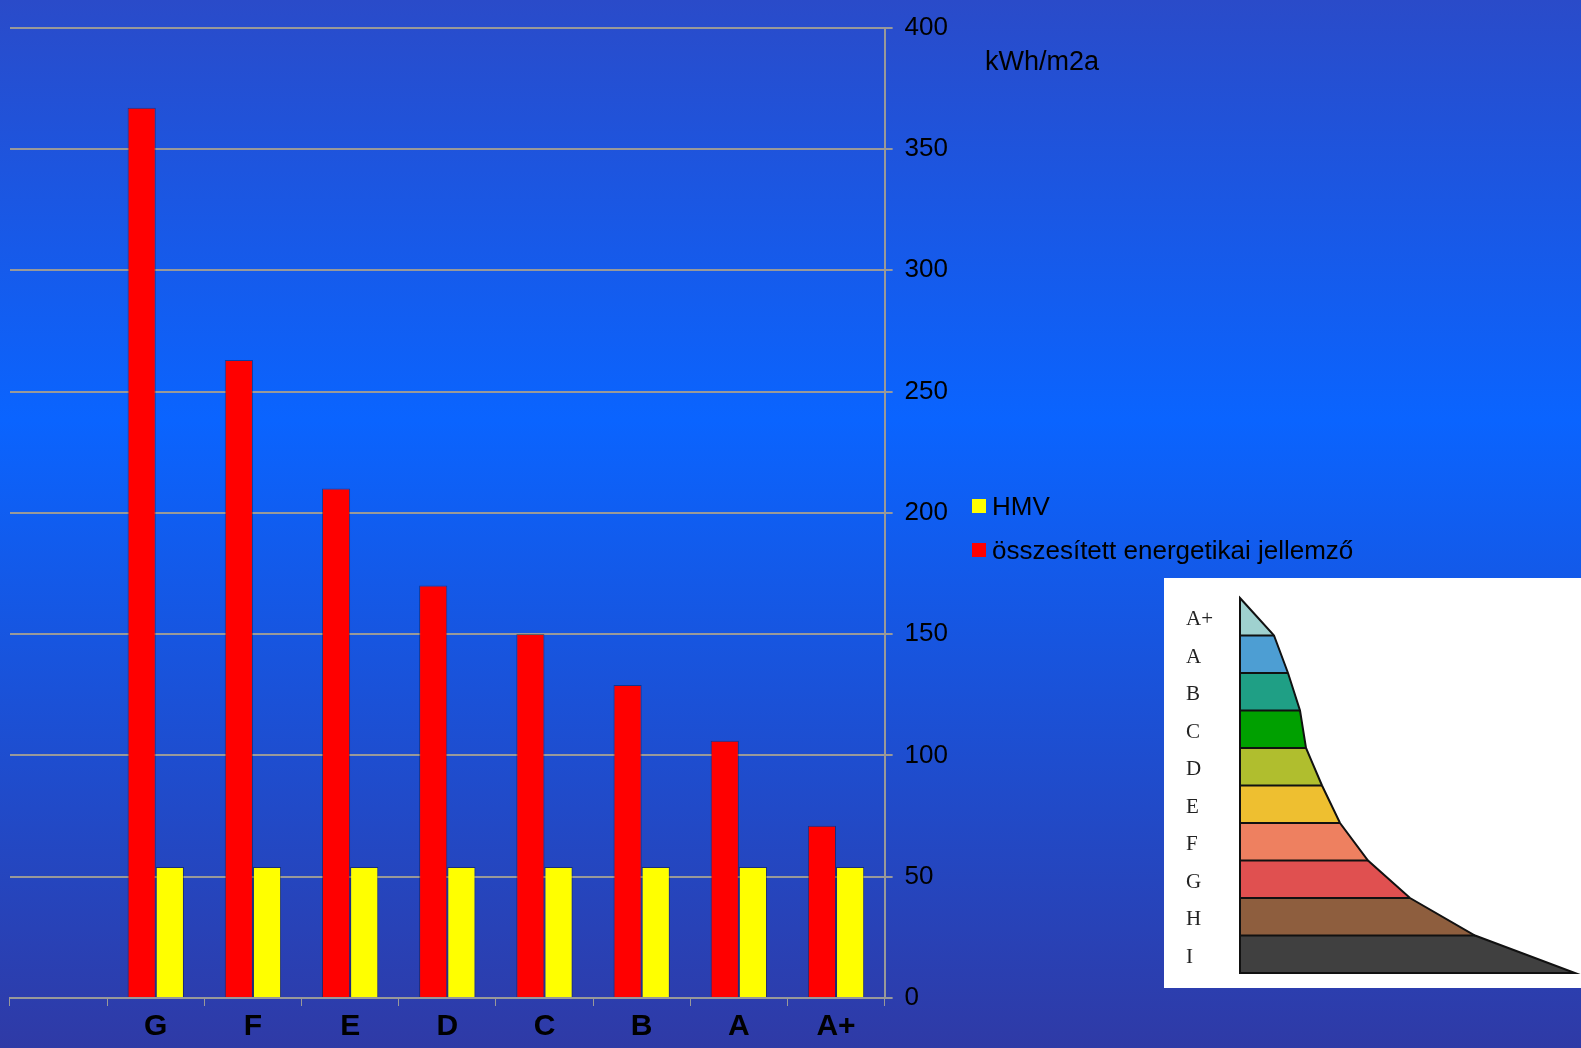  What do you see at coordinates (1042, 61) in the screenshot?
I see `y-axis-title: kWh/m2a` at bounding box center [1042, 61].